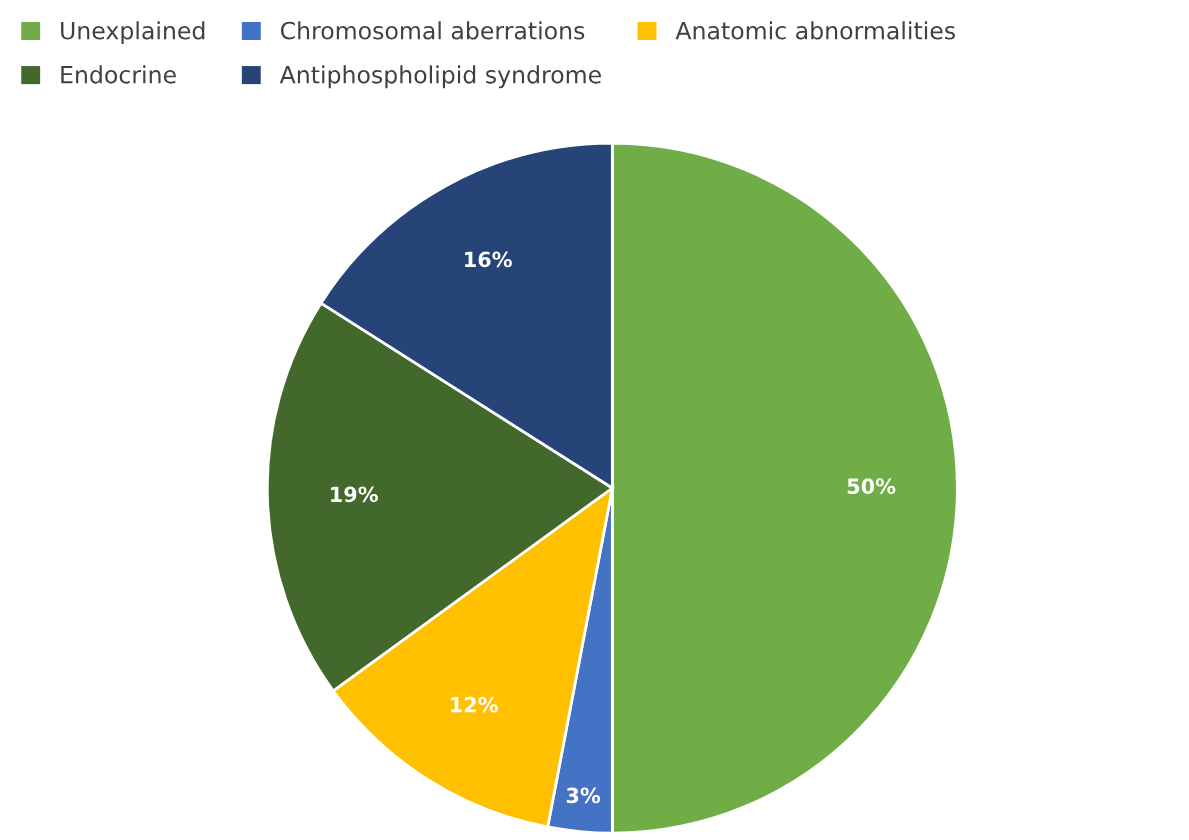  Describe the element at coordinates (488, 259) in the screenshot. I see `data-label: 16%` at that location.